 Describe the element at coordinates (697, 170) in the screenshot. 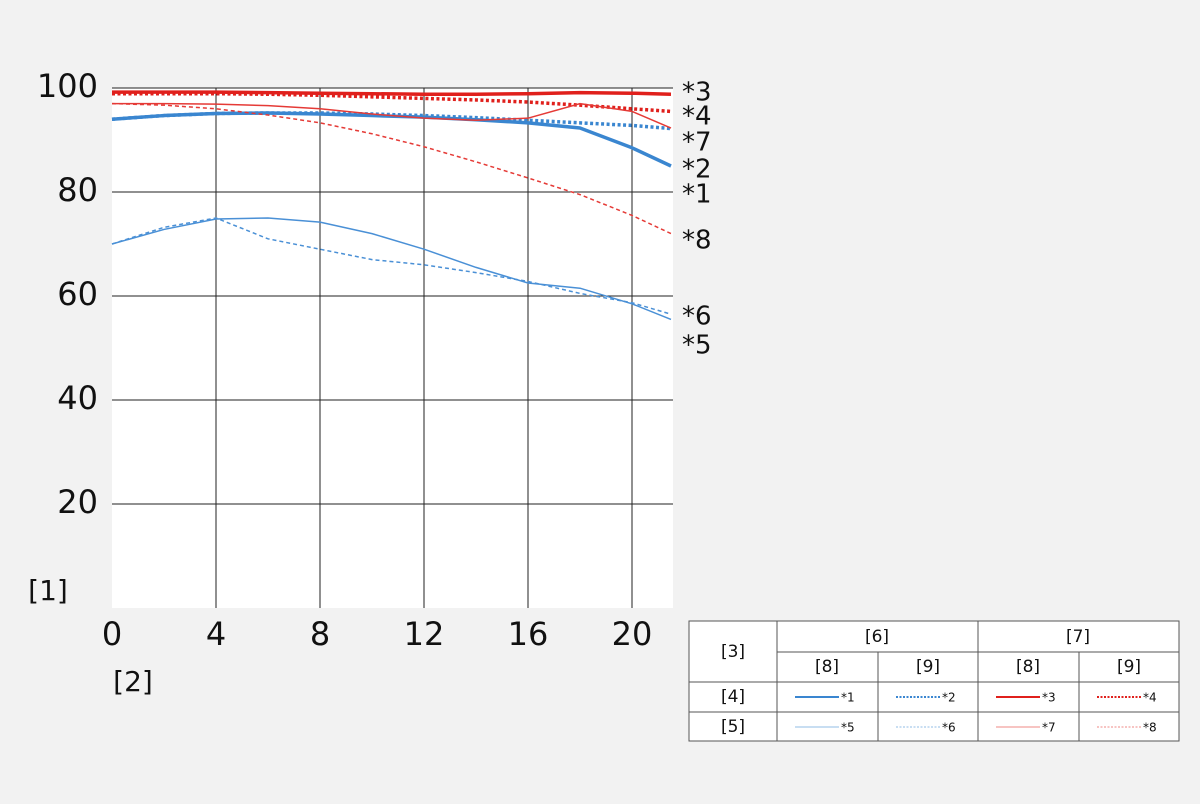

I see `end-label: *2` at that location.